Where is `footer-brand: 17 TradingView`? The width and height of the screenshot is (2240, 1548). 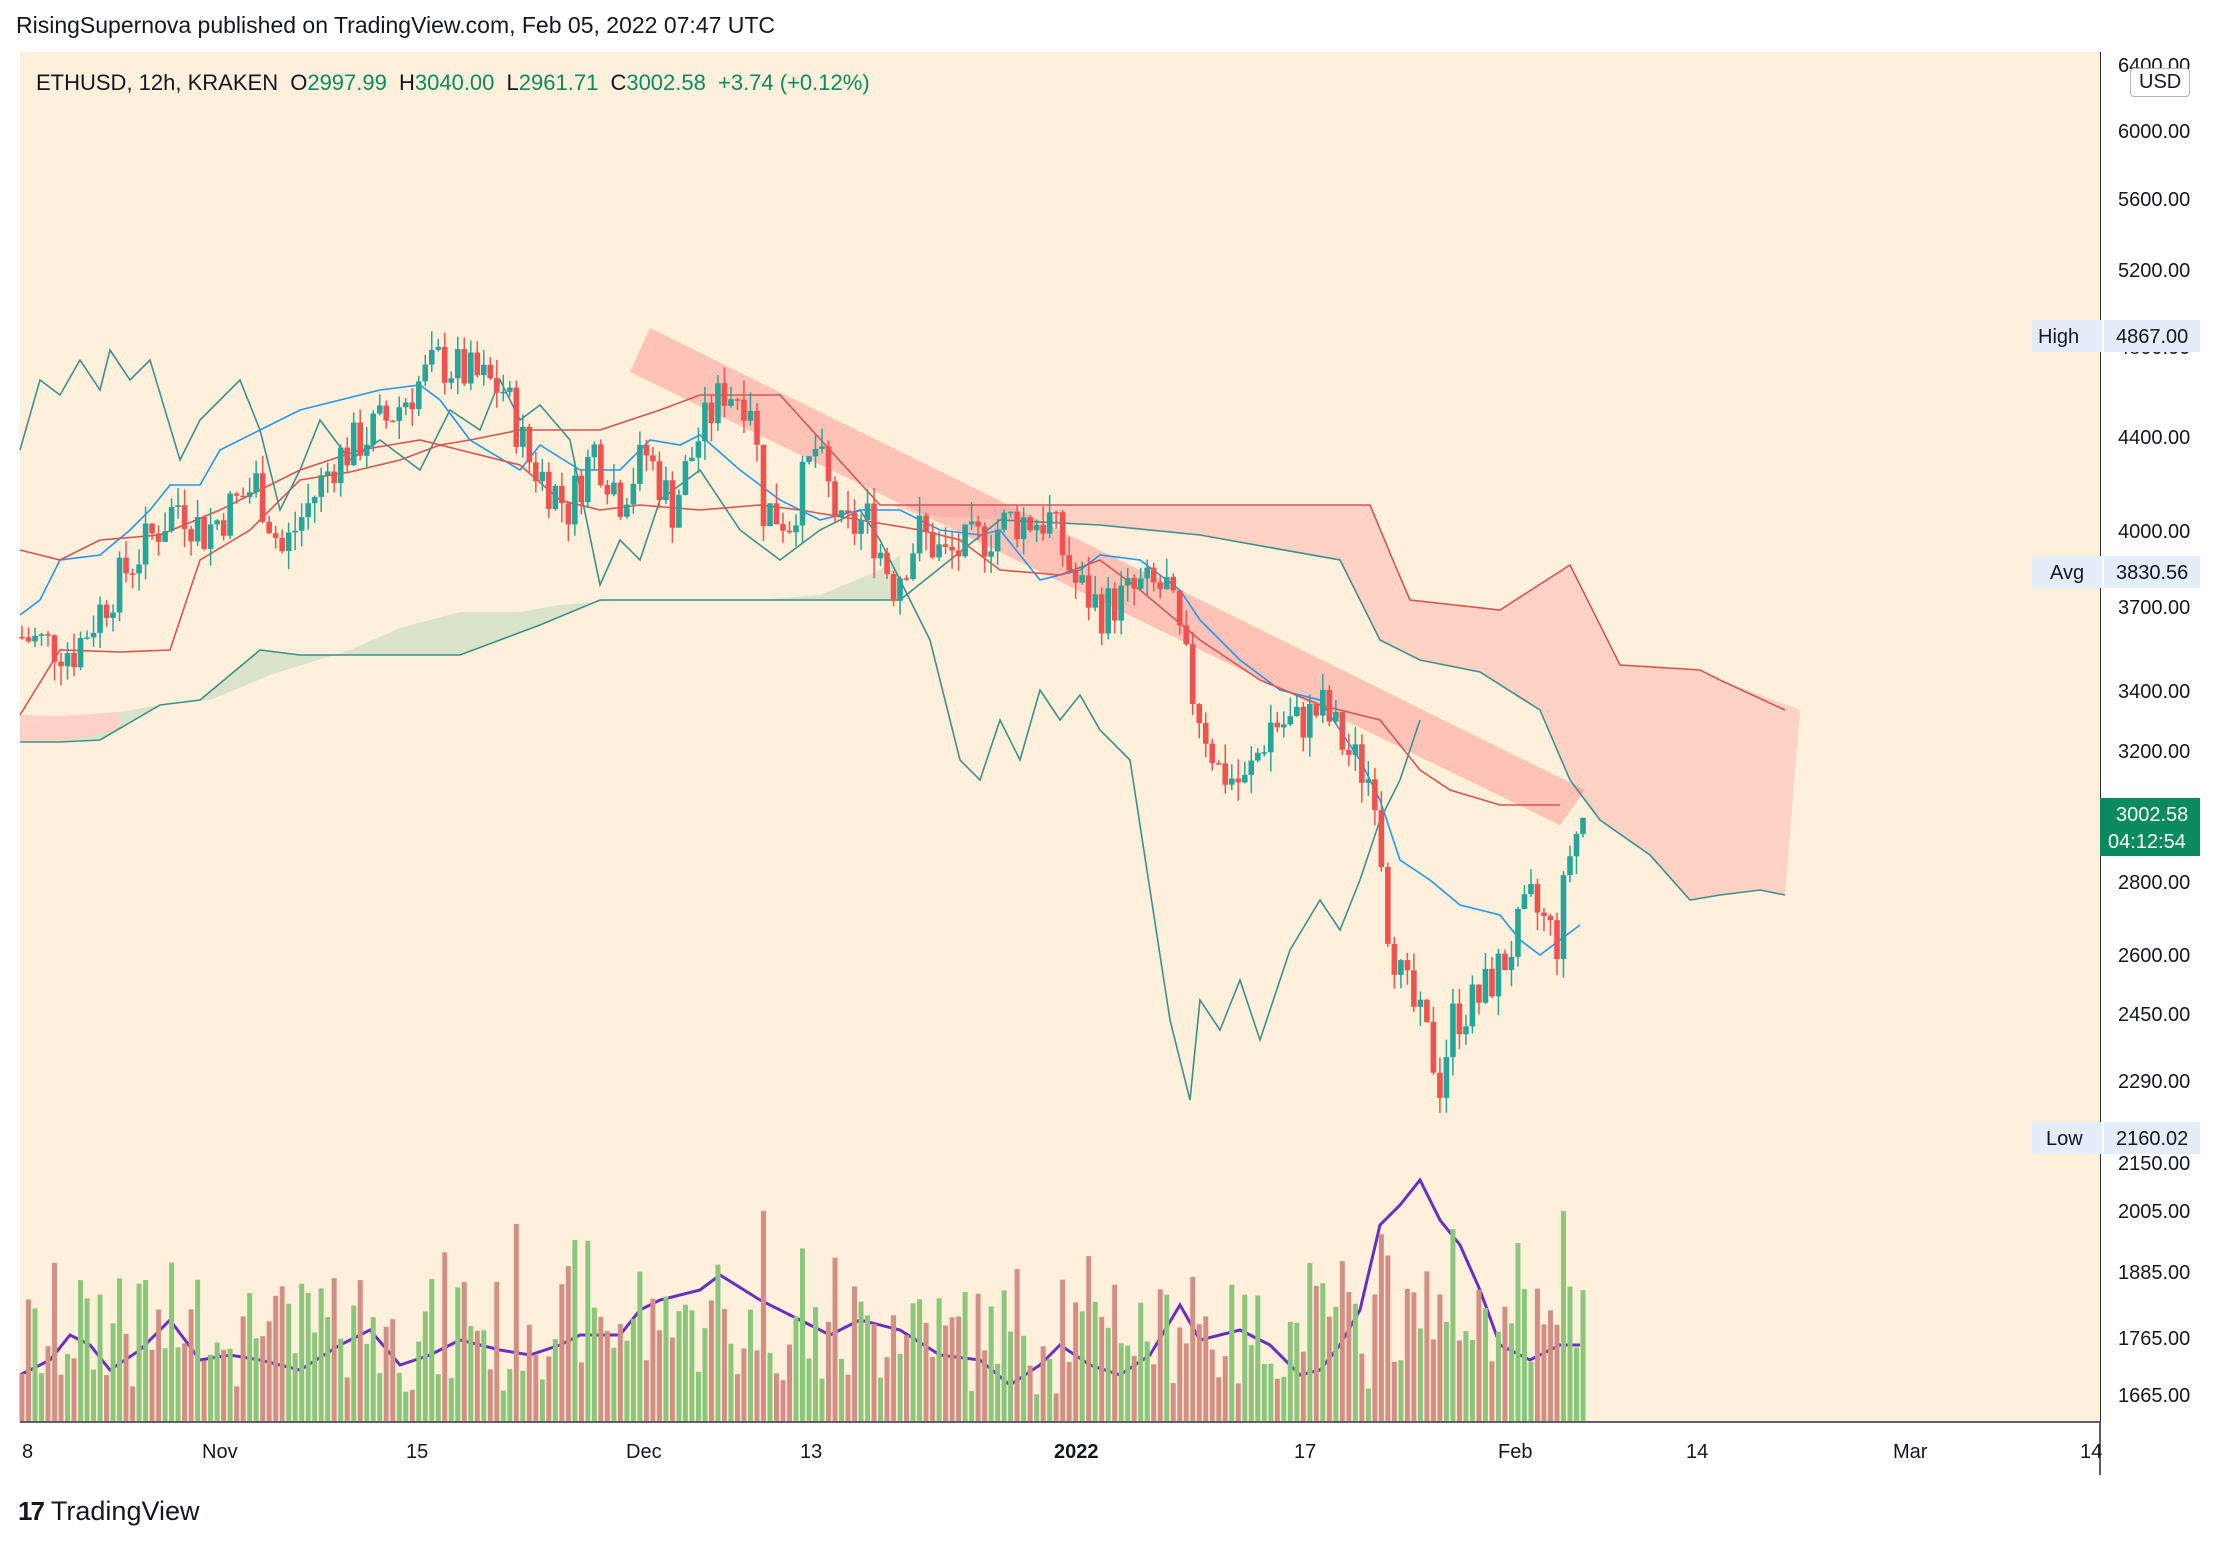
footer-brand: 17 TradingView is located at coordinates (109, 1511).